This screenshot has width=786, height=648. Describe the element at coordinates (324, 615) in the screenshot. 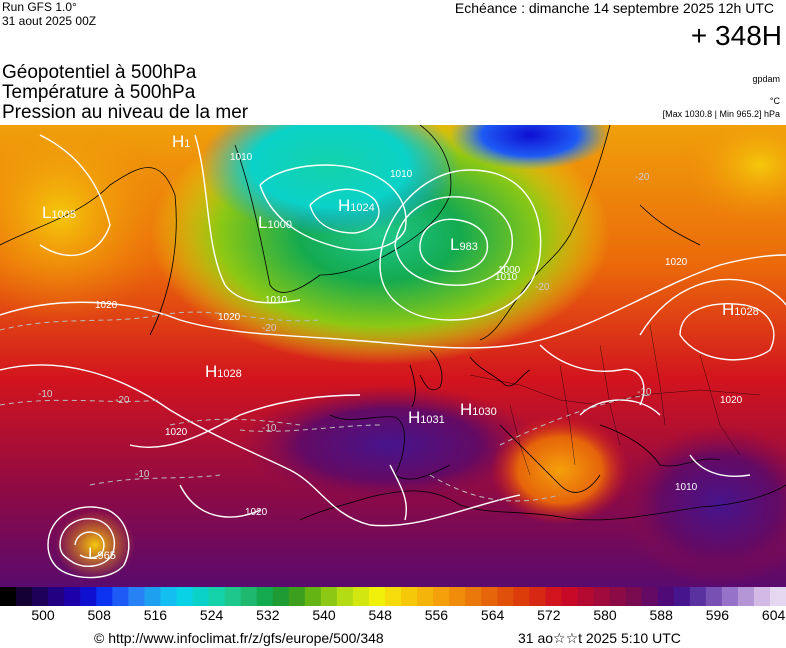

I see `colorbar-tick-label: 540` at that location.